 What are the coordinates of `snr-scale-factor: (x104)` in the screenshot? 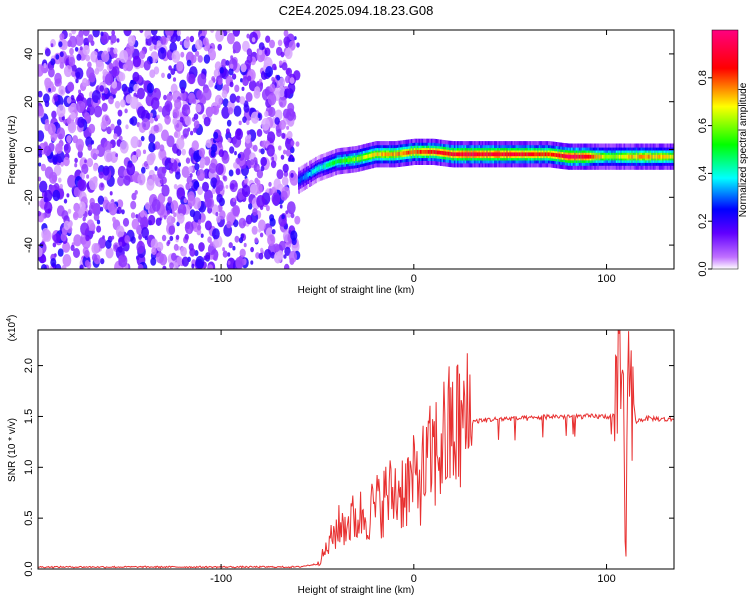 It's located at (12, 328).